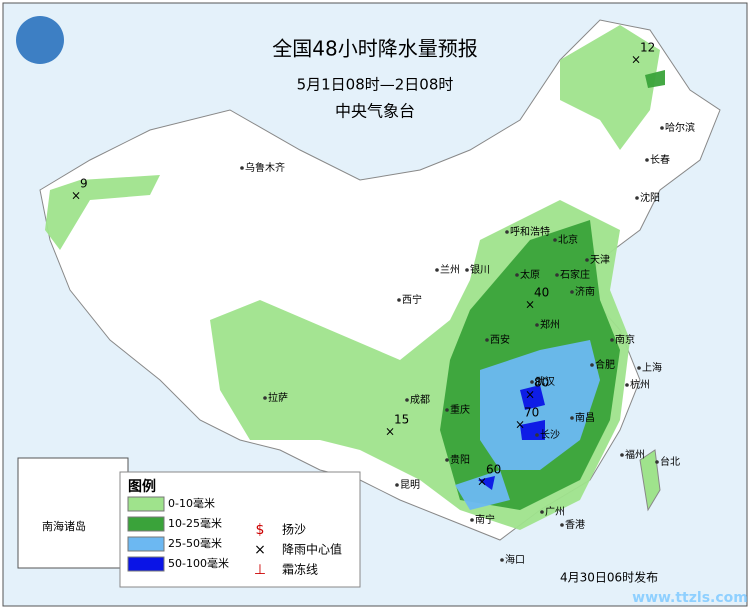 The width and height of the screenshot is (750, 613). What do you see at coordinates (73, 513) in the screenshot?
I see `inset-box` at bounding box center [73, 513].